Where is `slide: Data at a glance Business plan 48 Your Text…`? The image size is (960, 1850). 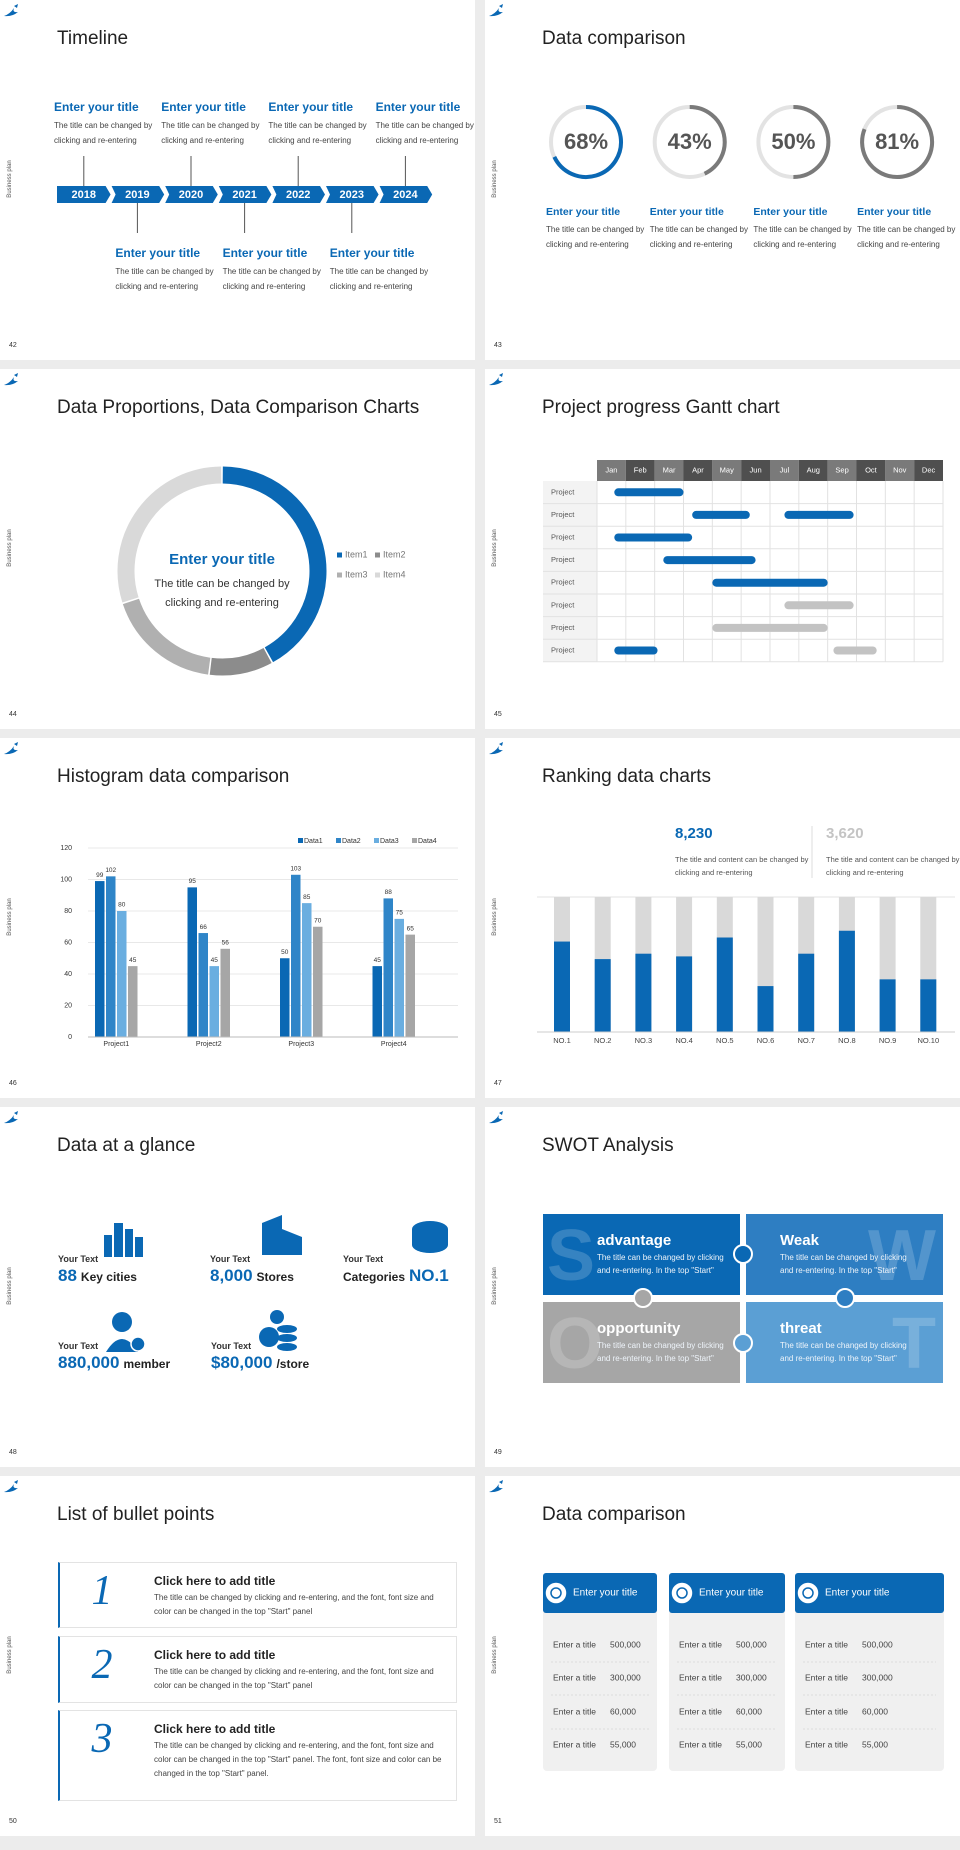 slide: Data at a glance Business plan 48 Your Text… is located at coordinates (237, 1287).